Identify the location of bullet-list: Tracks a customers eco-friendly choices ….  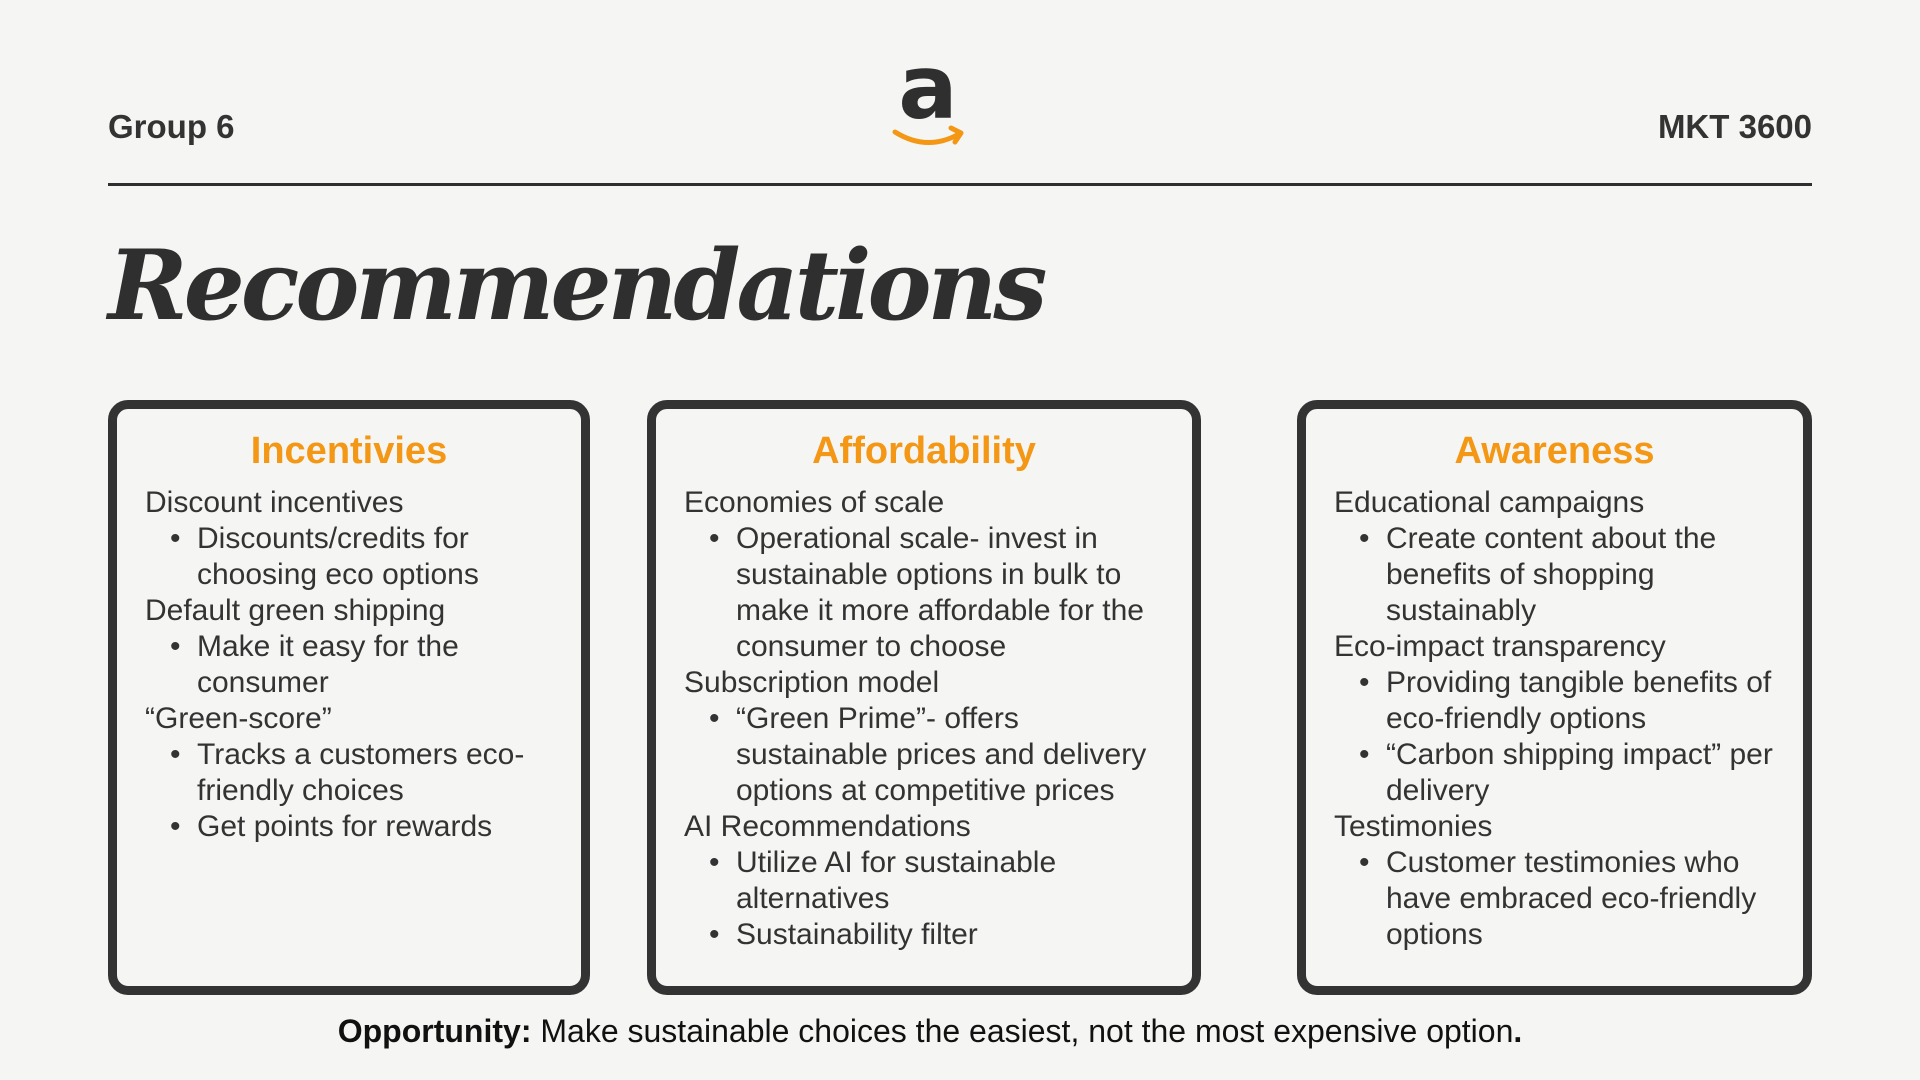
(355, 791).